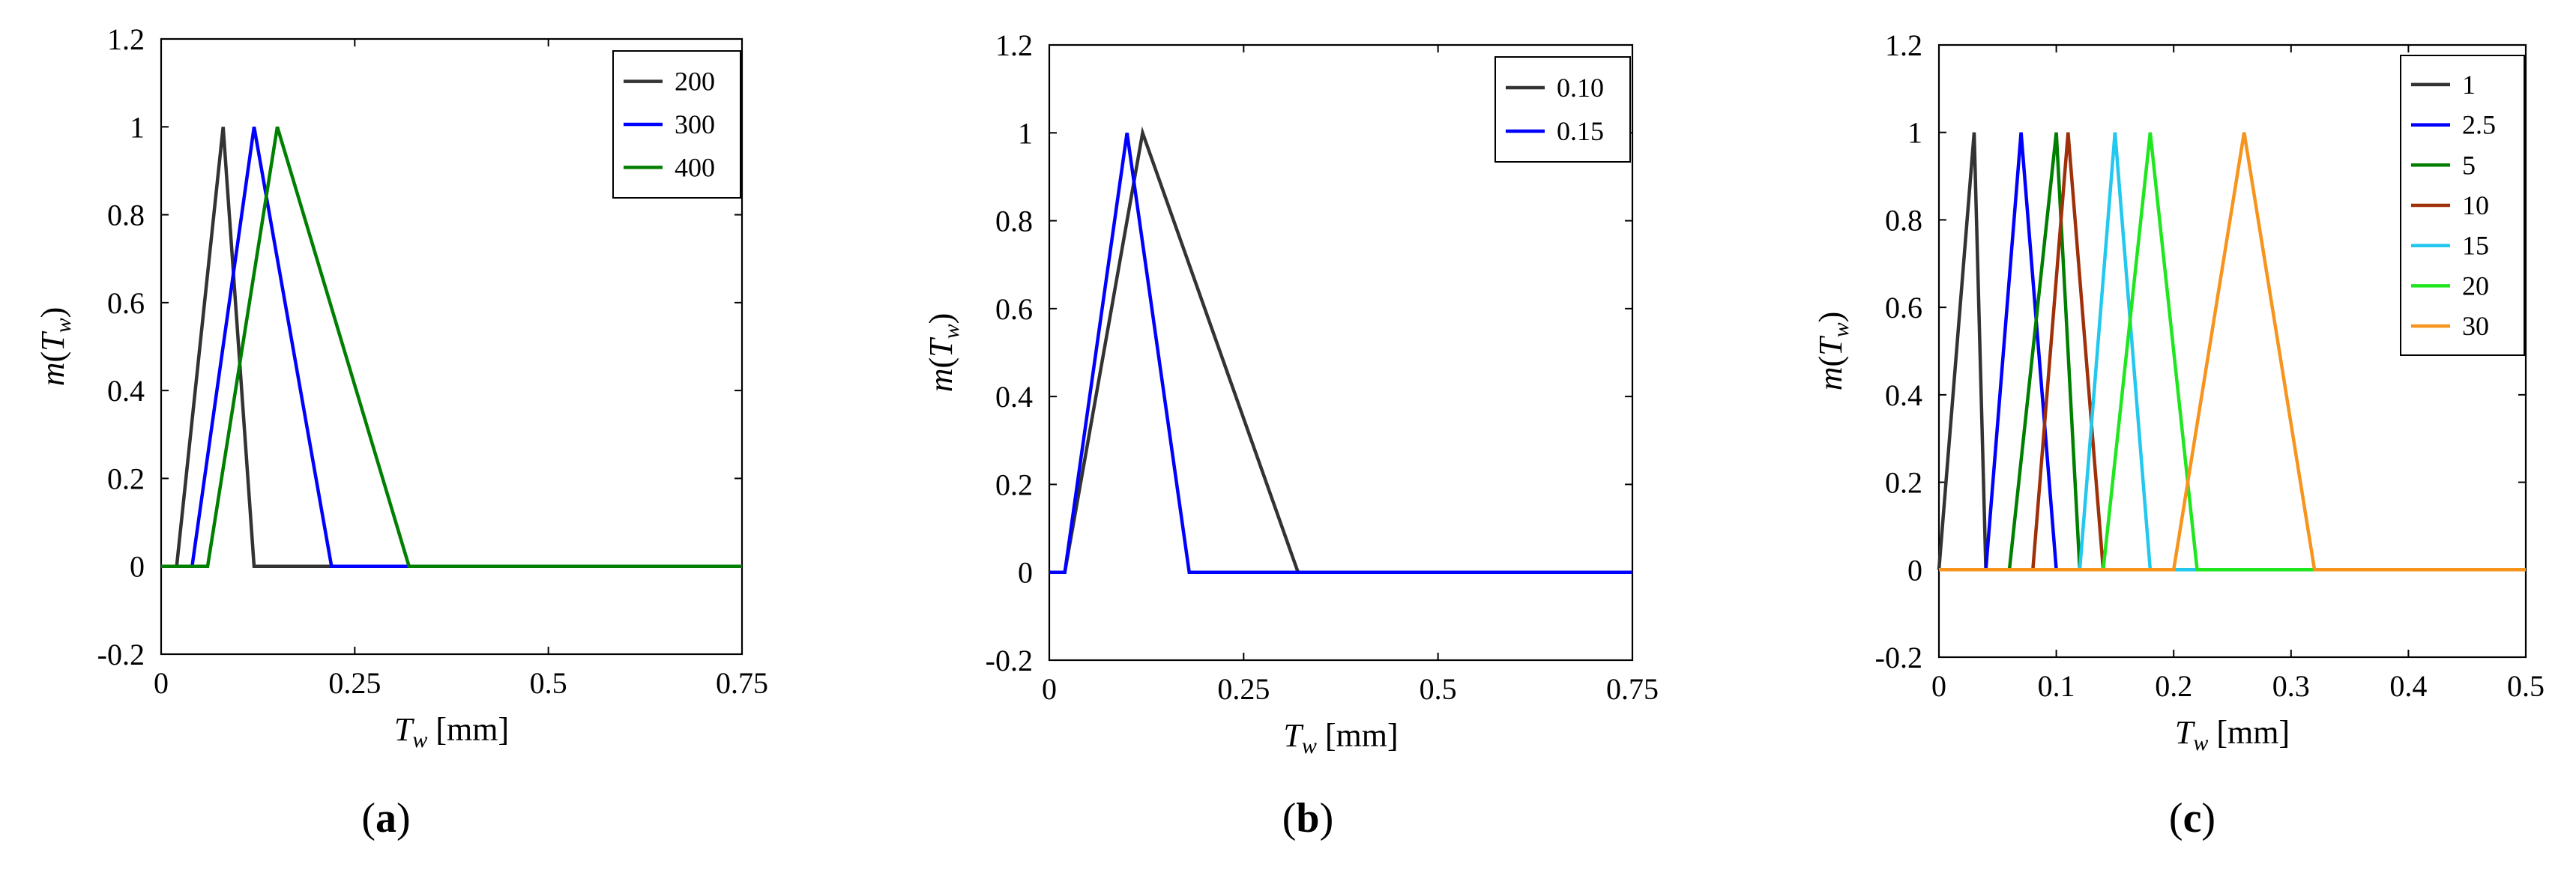 The width and height of the screenshot is (2576, 873). I want to click on legend-entry: 10, so click(2475, 205).